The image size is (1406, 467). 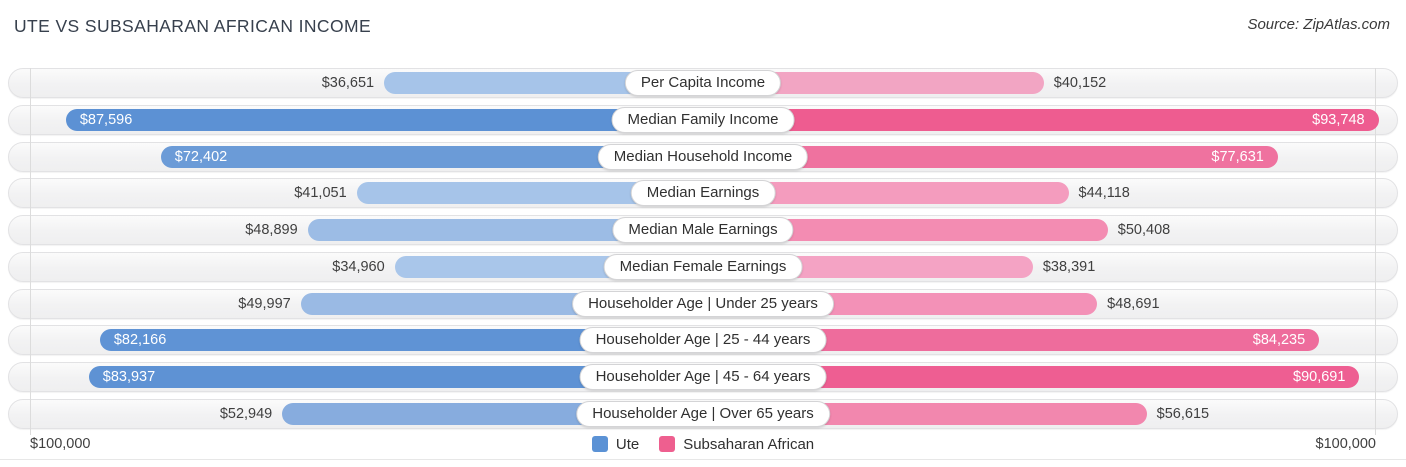 I want to click on category-label: Householder Age | Over 65 years, so click(x=703, y=413).